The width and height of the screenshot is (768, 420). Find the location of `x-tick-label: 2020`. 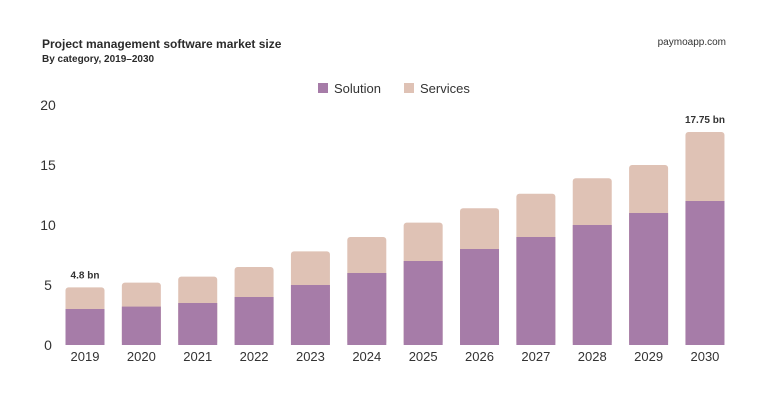

x-tick-label: 2020 is located at coordinates (141, 356).